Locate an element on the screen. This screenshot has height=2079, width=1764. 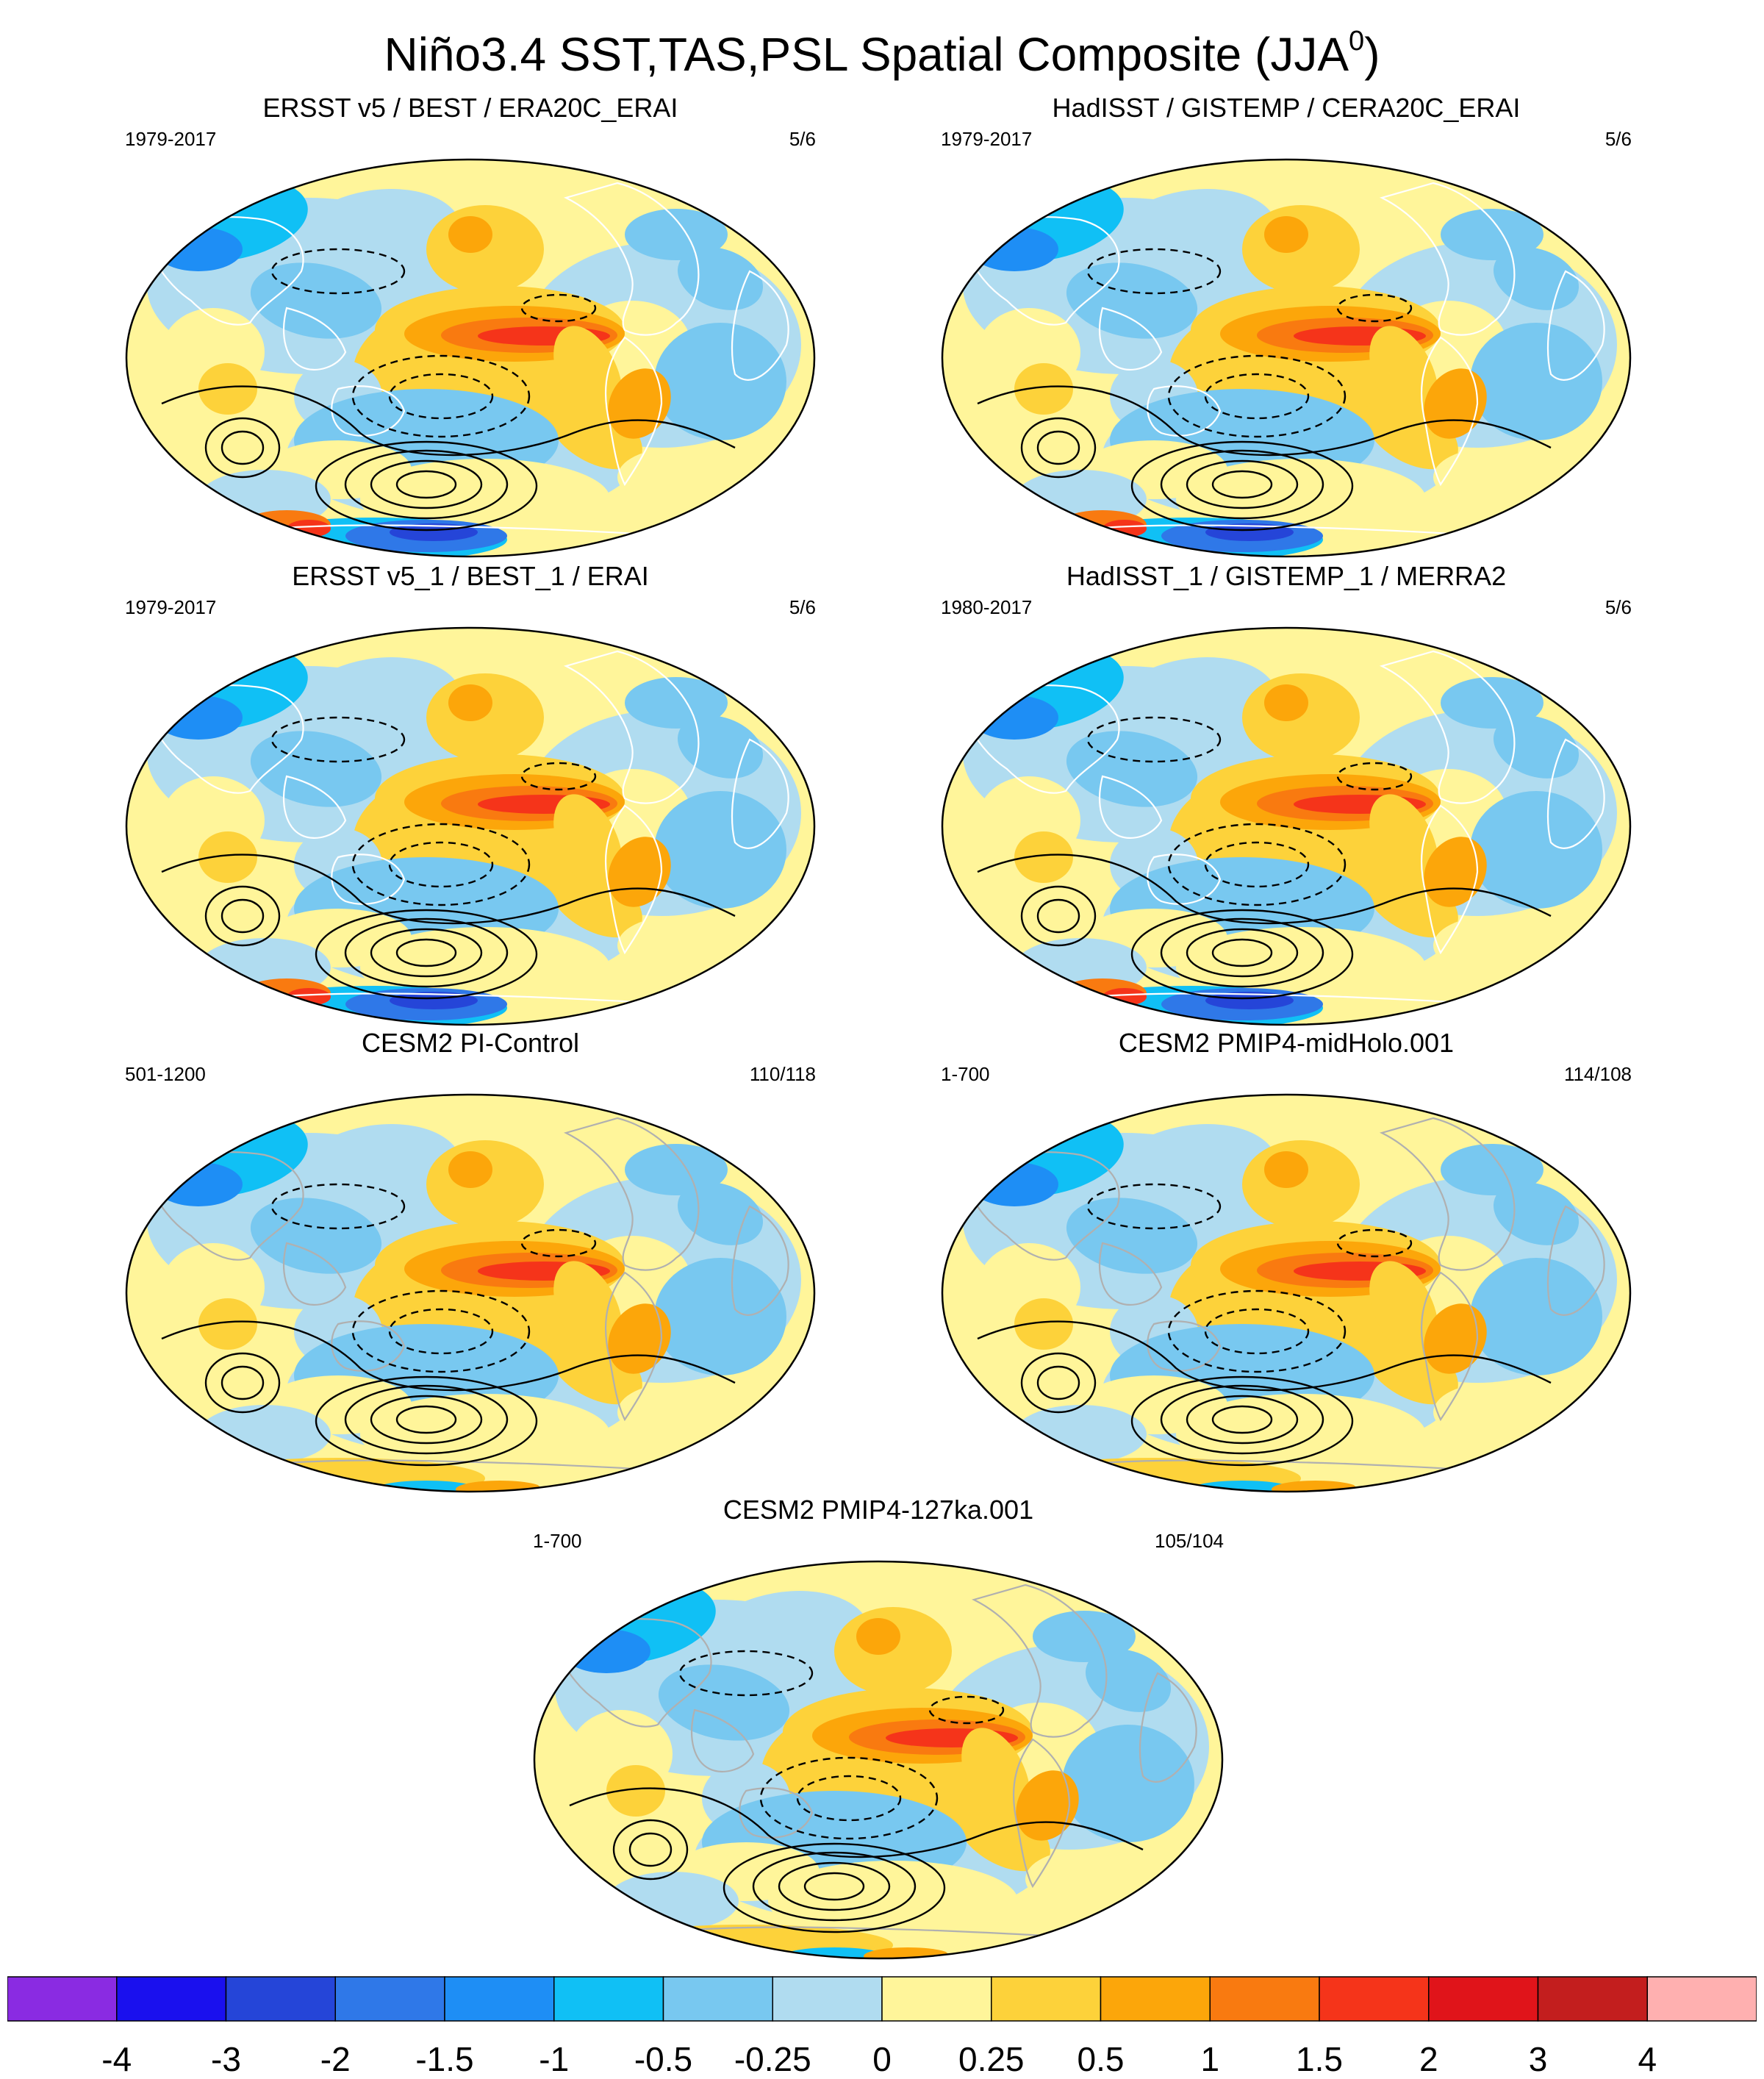
colorbar-tick-label: -1 is located at coordinates (554, 2059).